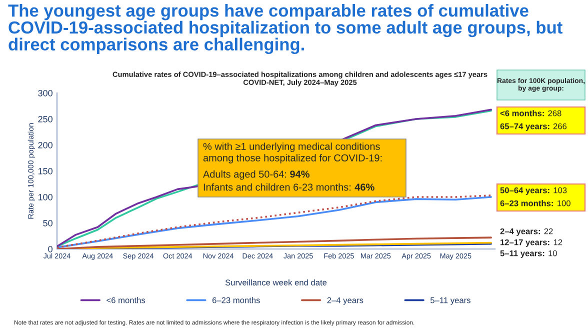  Describe the element at coordinates (45, 119) in the screenshot. I see `y-tick-label: 250` at that location.